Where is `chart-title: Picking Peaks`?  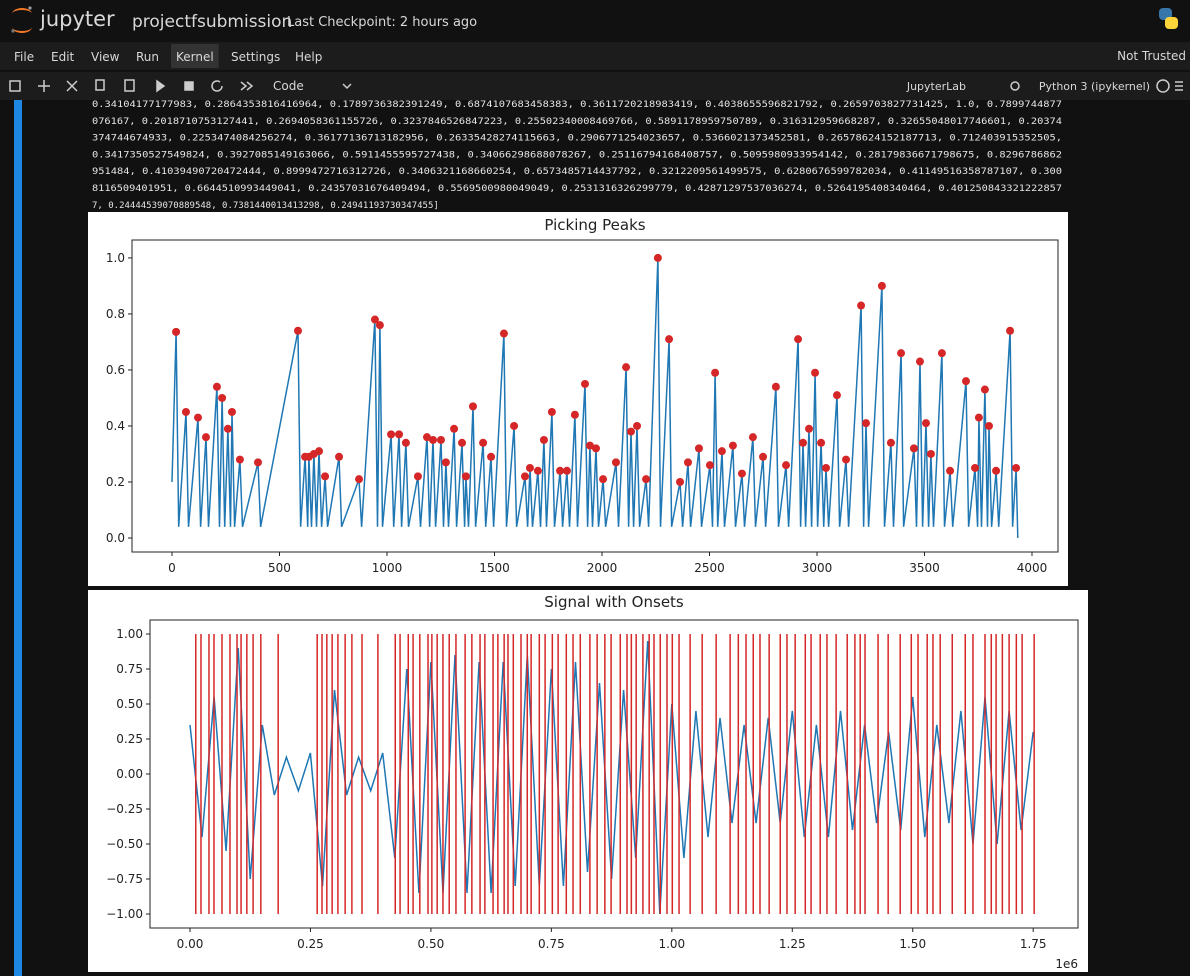
chart-title: Picking Peaks is located at coordinates (594, 225).